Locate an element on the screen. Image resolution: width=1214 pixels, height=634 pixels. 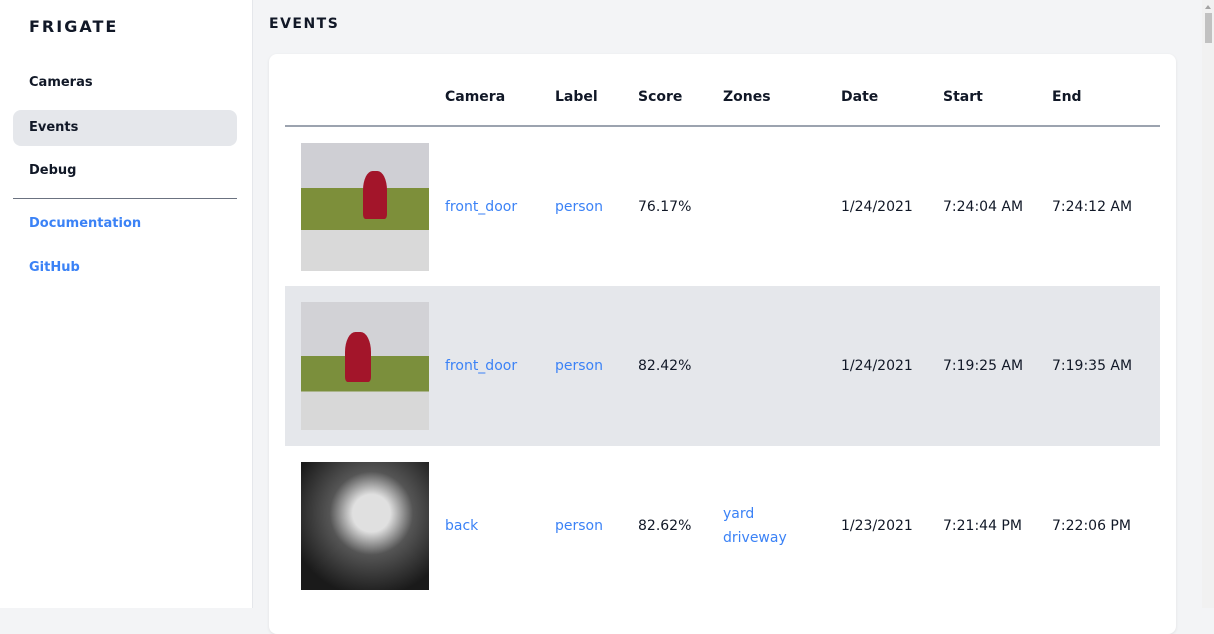
header-thumbnail is located at coordinates (365, 90).